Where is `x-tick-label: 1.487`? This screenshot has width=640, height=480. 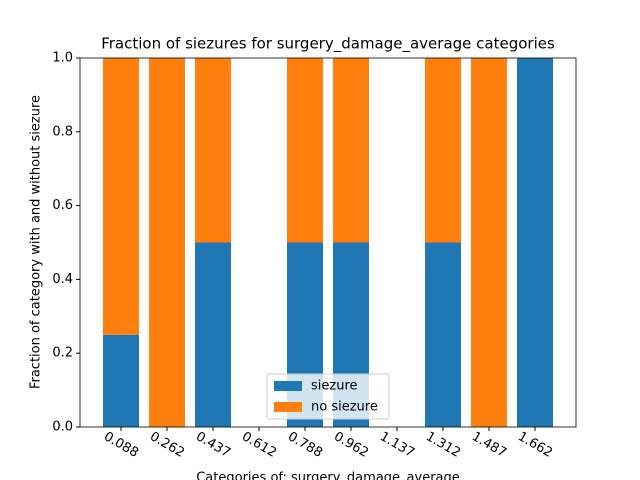 x-tick-label: 1.487 is located at coordinates (489, 445).